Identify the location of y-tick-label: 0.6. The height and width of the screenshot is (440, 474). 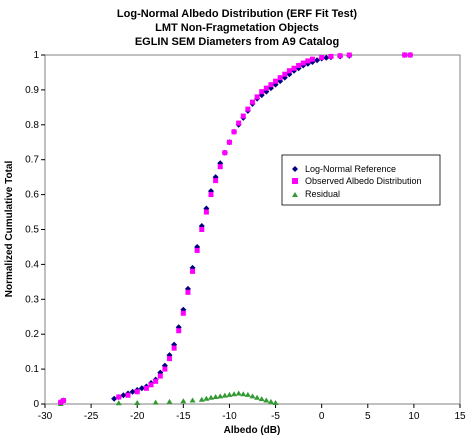
(32, 195).